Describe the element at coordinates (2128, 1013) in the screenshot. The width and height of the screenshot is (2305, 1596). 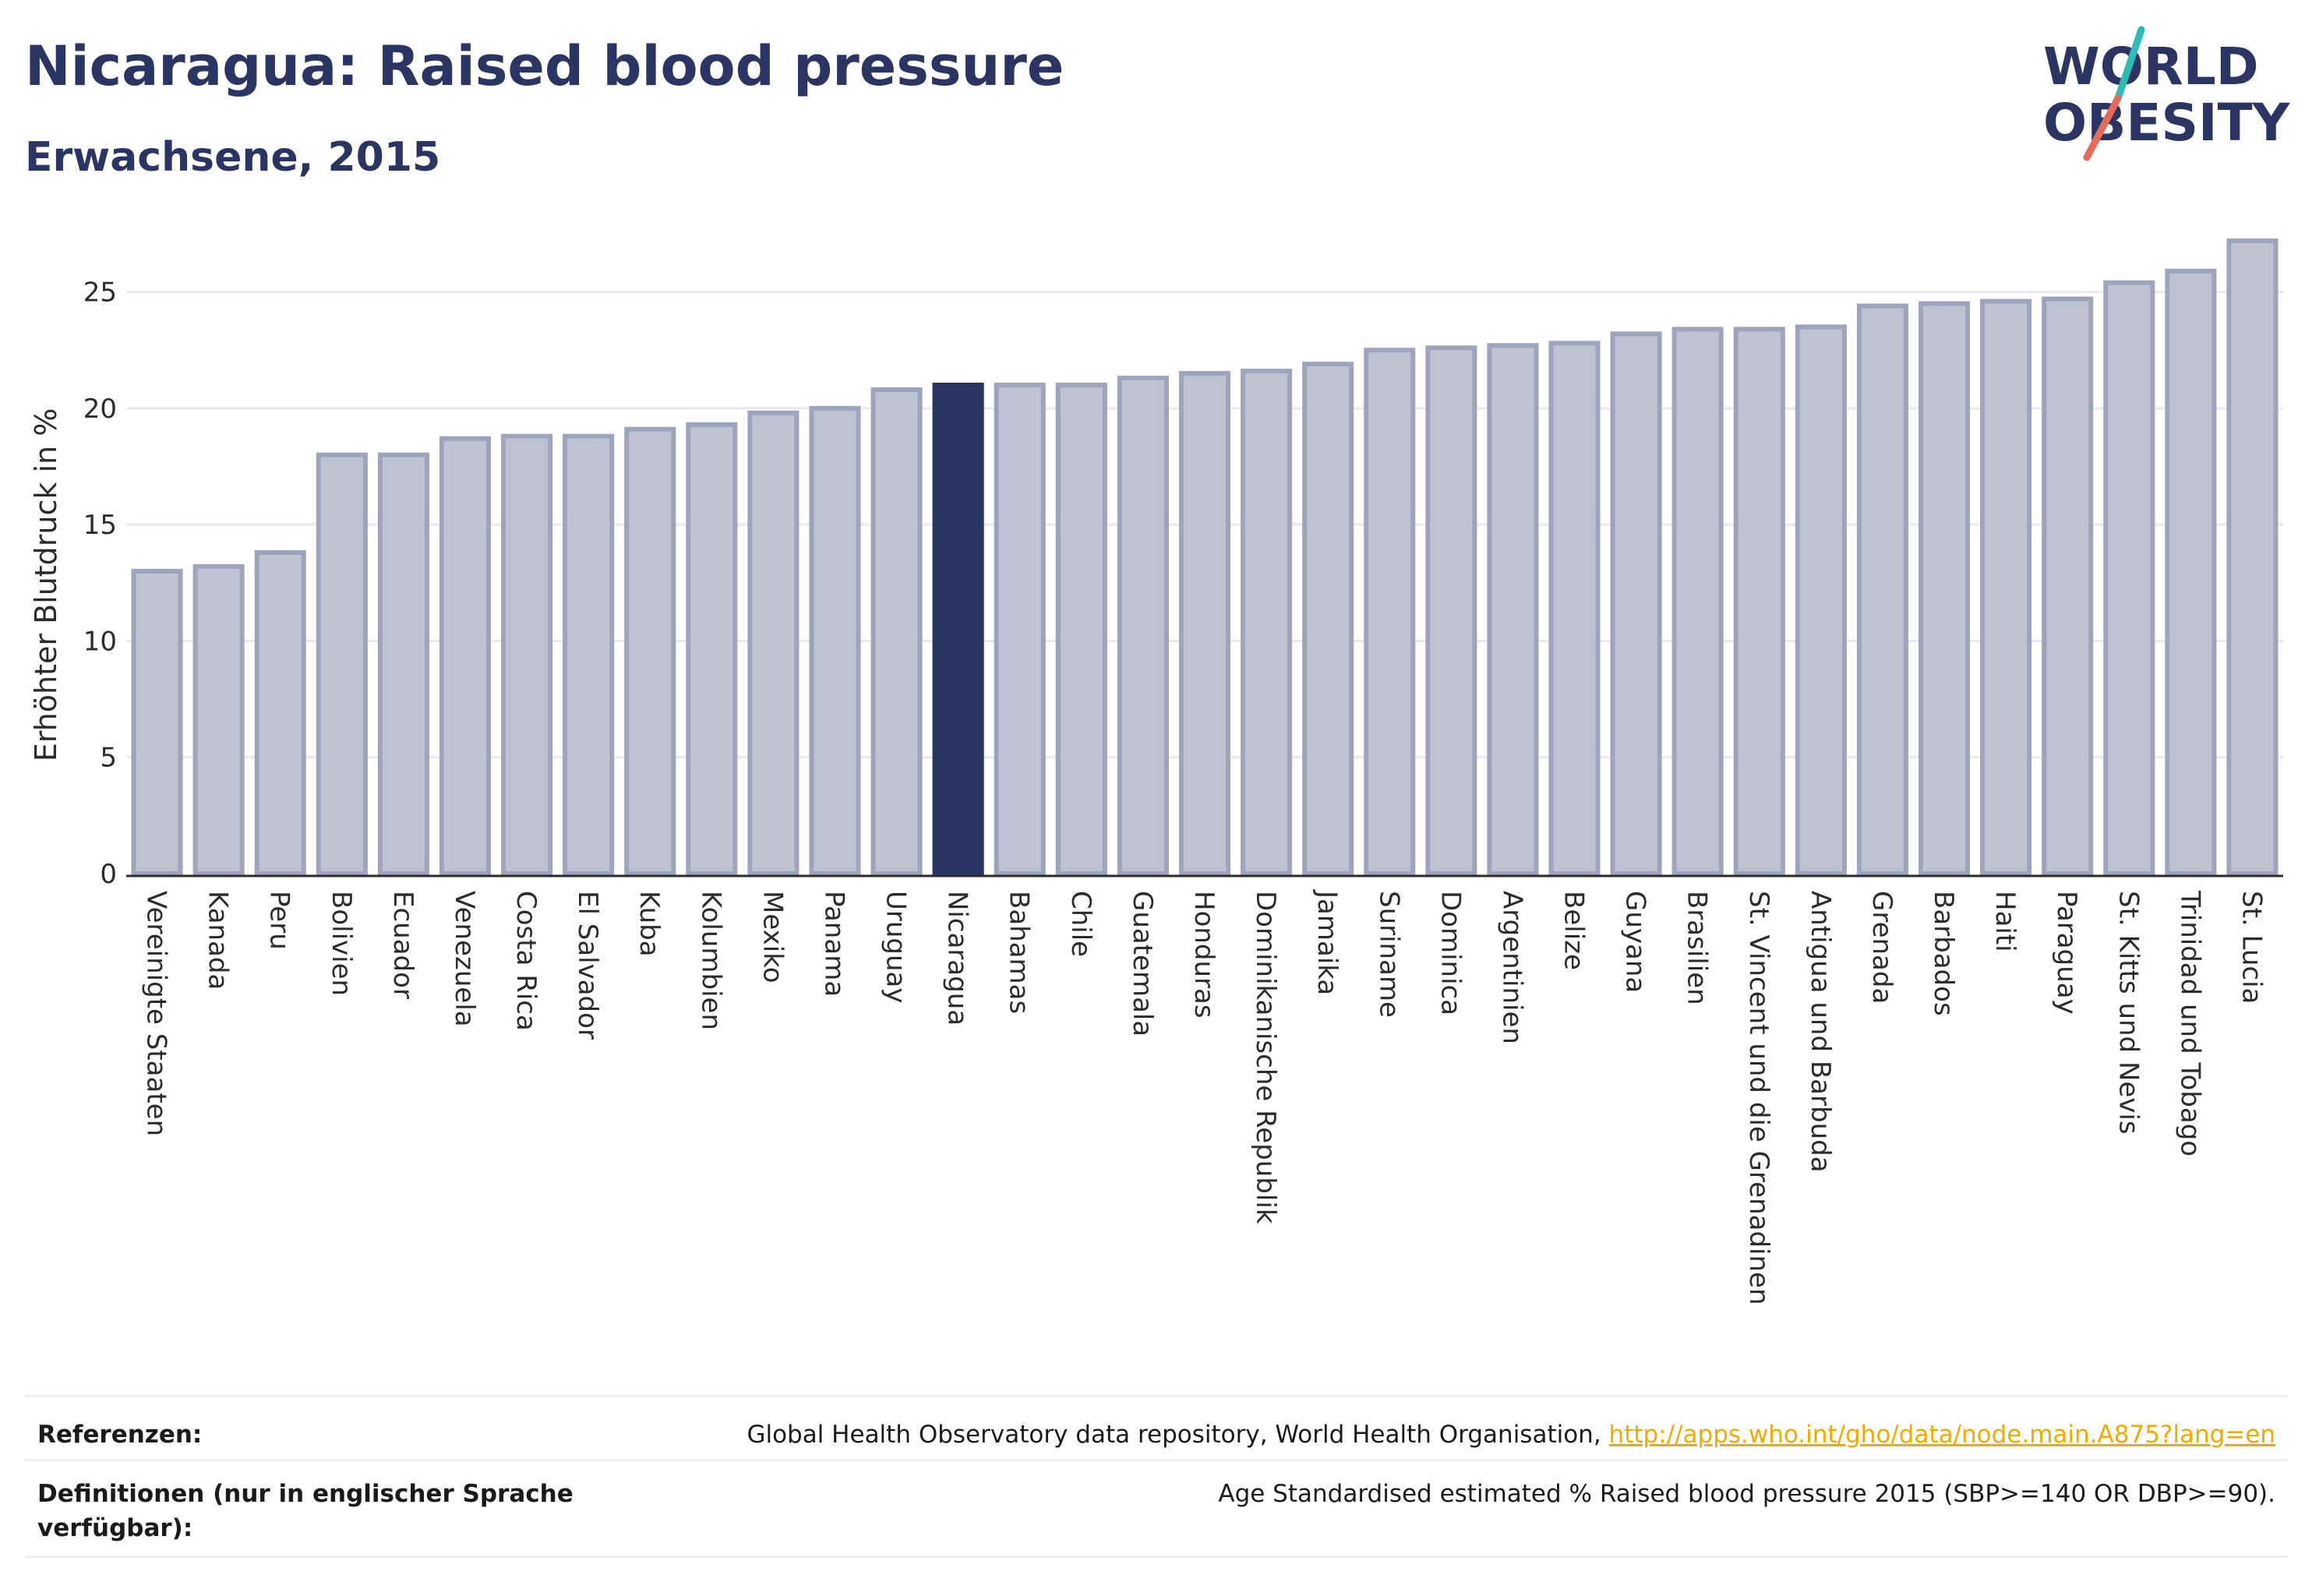
I see `x-tick-label: St. Kitts und Nevis` at that location.